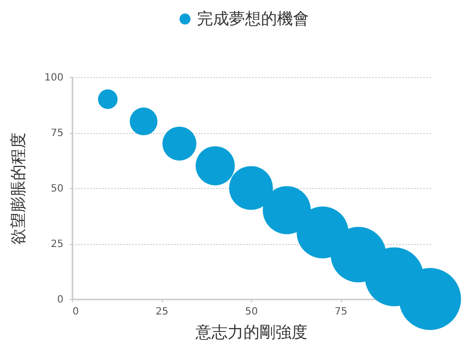 This screenshot has width=472, height=350. What do you see at coordinates (251, 312) in the screenshot?
I see `x-tick-label: 50` at bounding box center [251, 312].